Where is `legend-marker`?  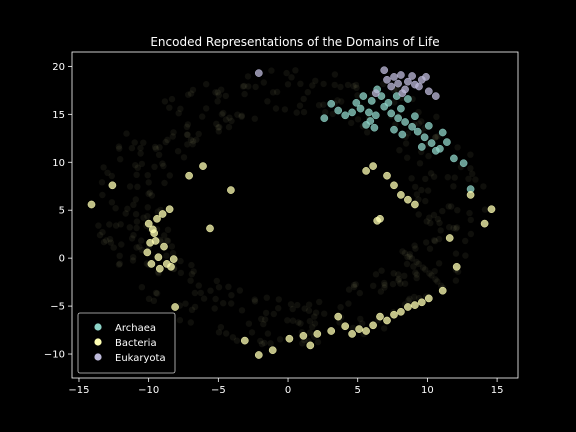
legend-marker is located at coordinates (98, 357).